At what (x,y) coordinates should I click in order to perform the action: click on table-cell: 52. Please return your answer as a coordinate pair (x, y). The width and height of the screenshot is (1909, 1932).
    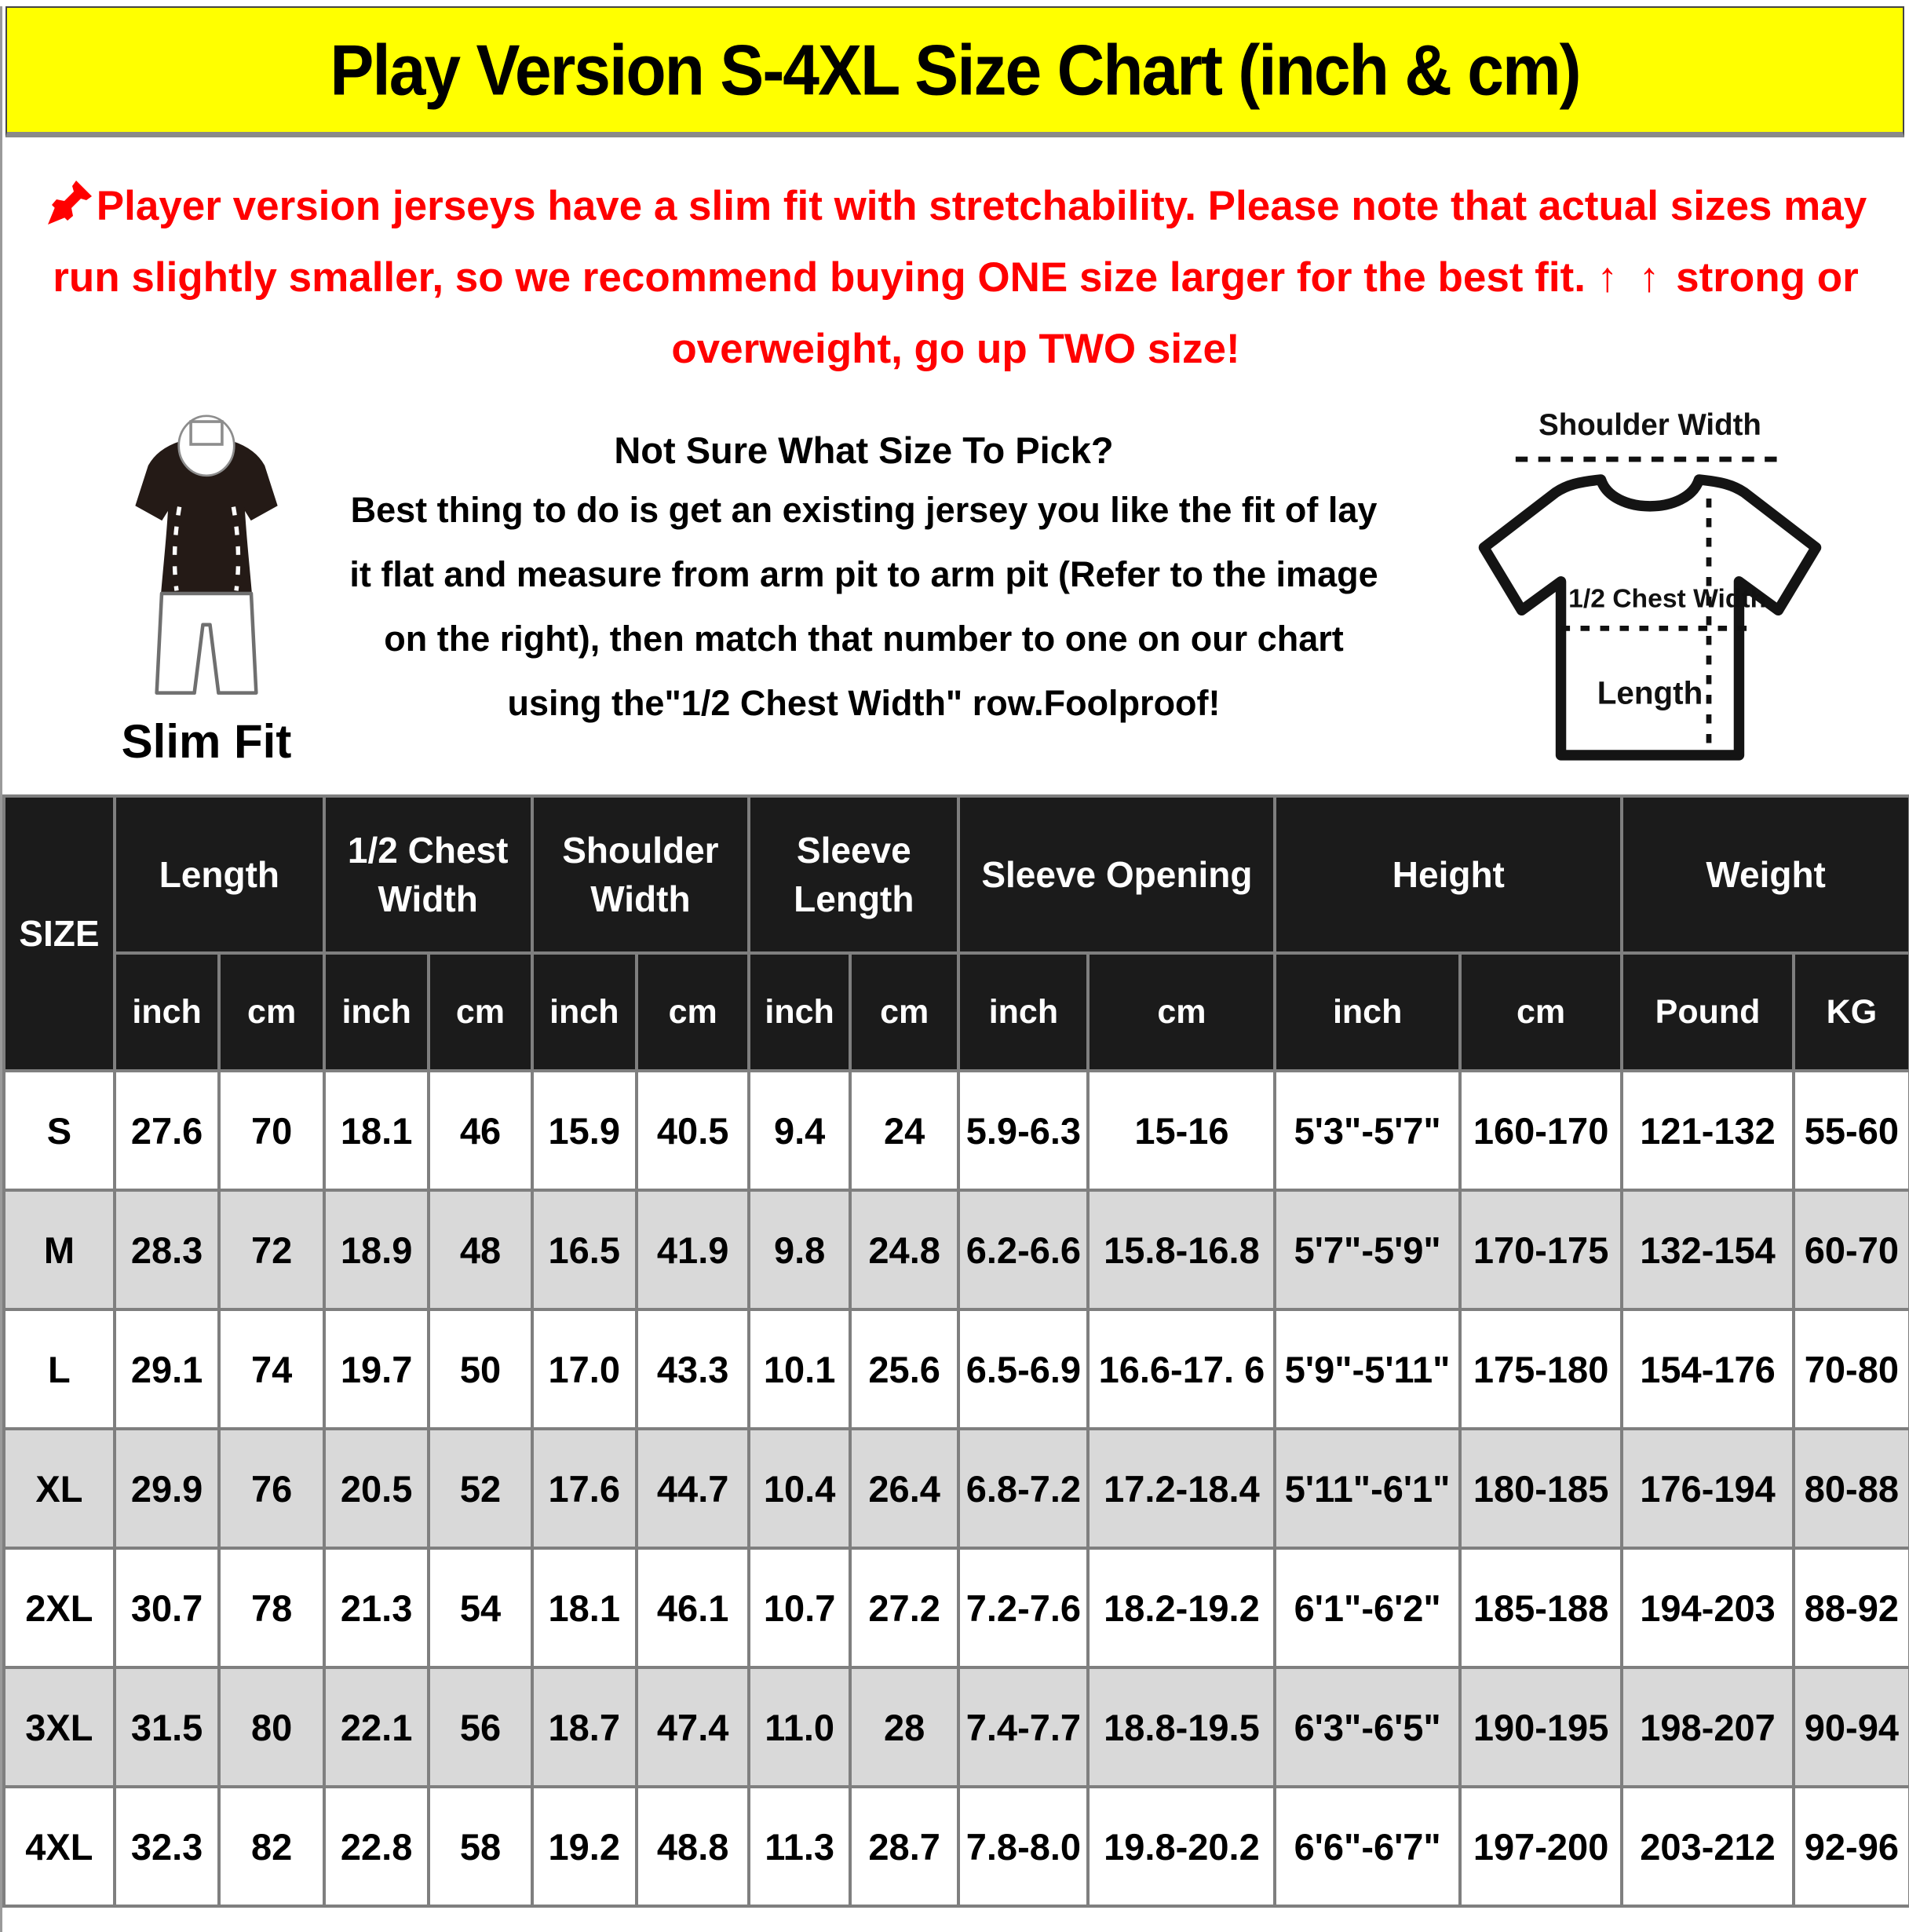
    Looking at the image, I should click on (481, 1488).